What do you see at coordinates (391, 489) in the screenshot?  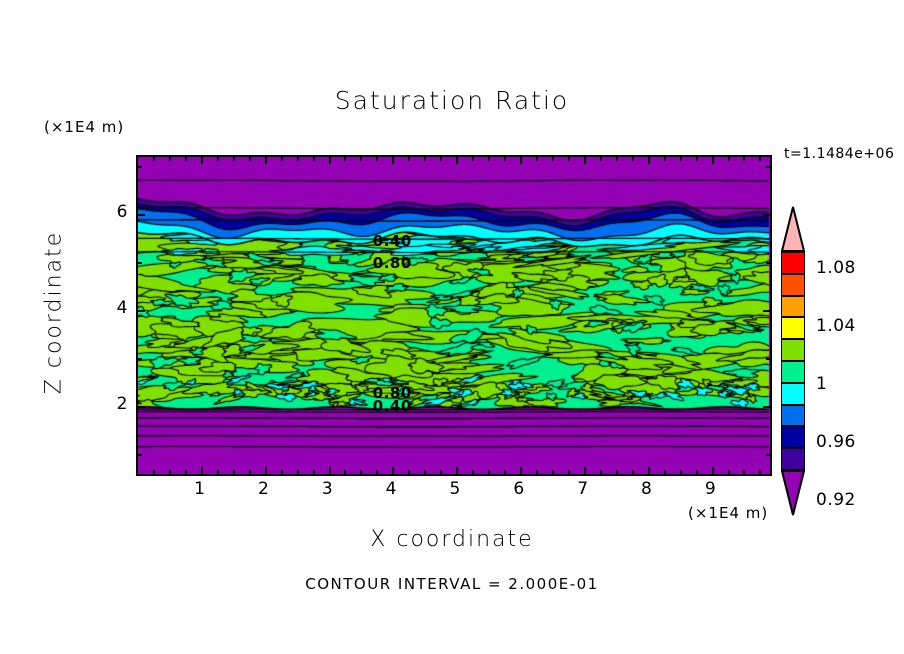 I see `x-tick-label: 4` at bounding box center [391, 489].